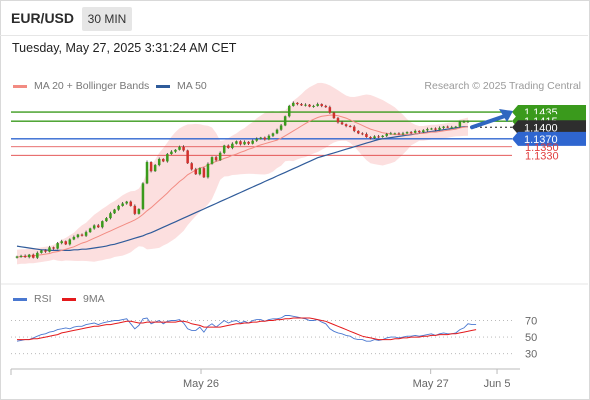 This screenshot has height=400, width=590. I want to click on legend-ma9: 9MA, so click(83, 299).